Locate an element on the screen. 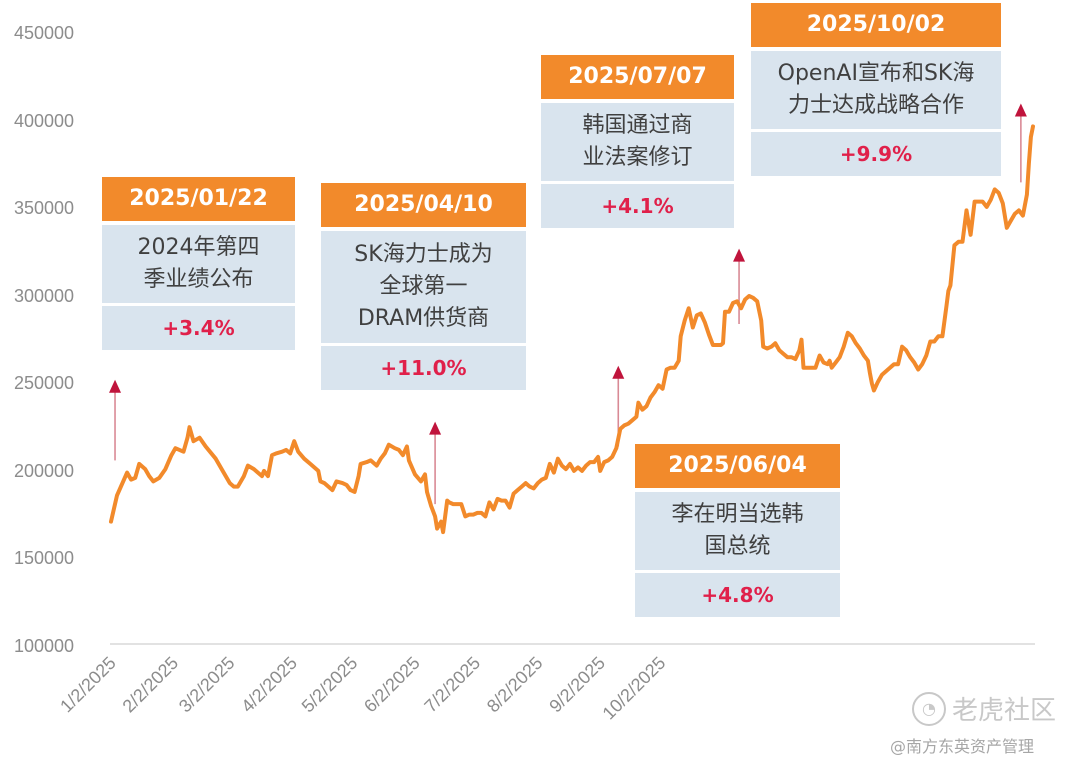  annotation-event: 韩国通过商 业法案修订 is located at coordinates (637, 142).